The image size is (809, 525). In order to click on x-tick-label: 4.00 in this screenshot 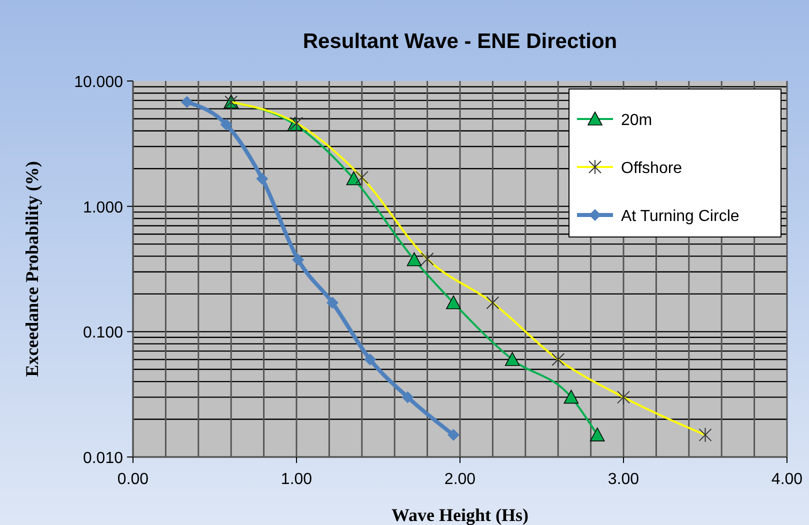, I will do `click(787, 479)`.